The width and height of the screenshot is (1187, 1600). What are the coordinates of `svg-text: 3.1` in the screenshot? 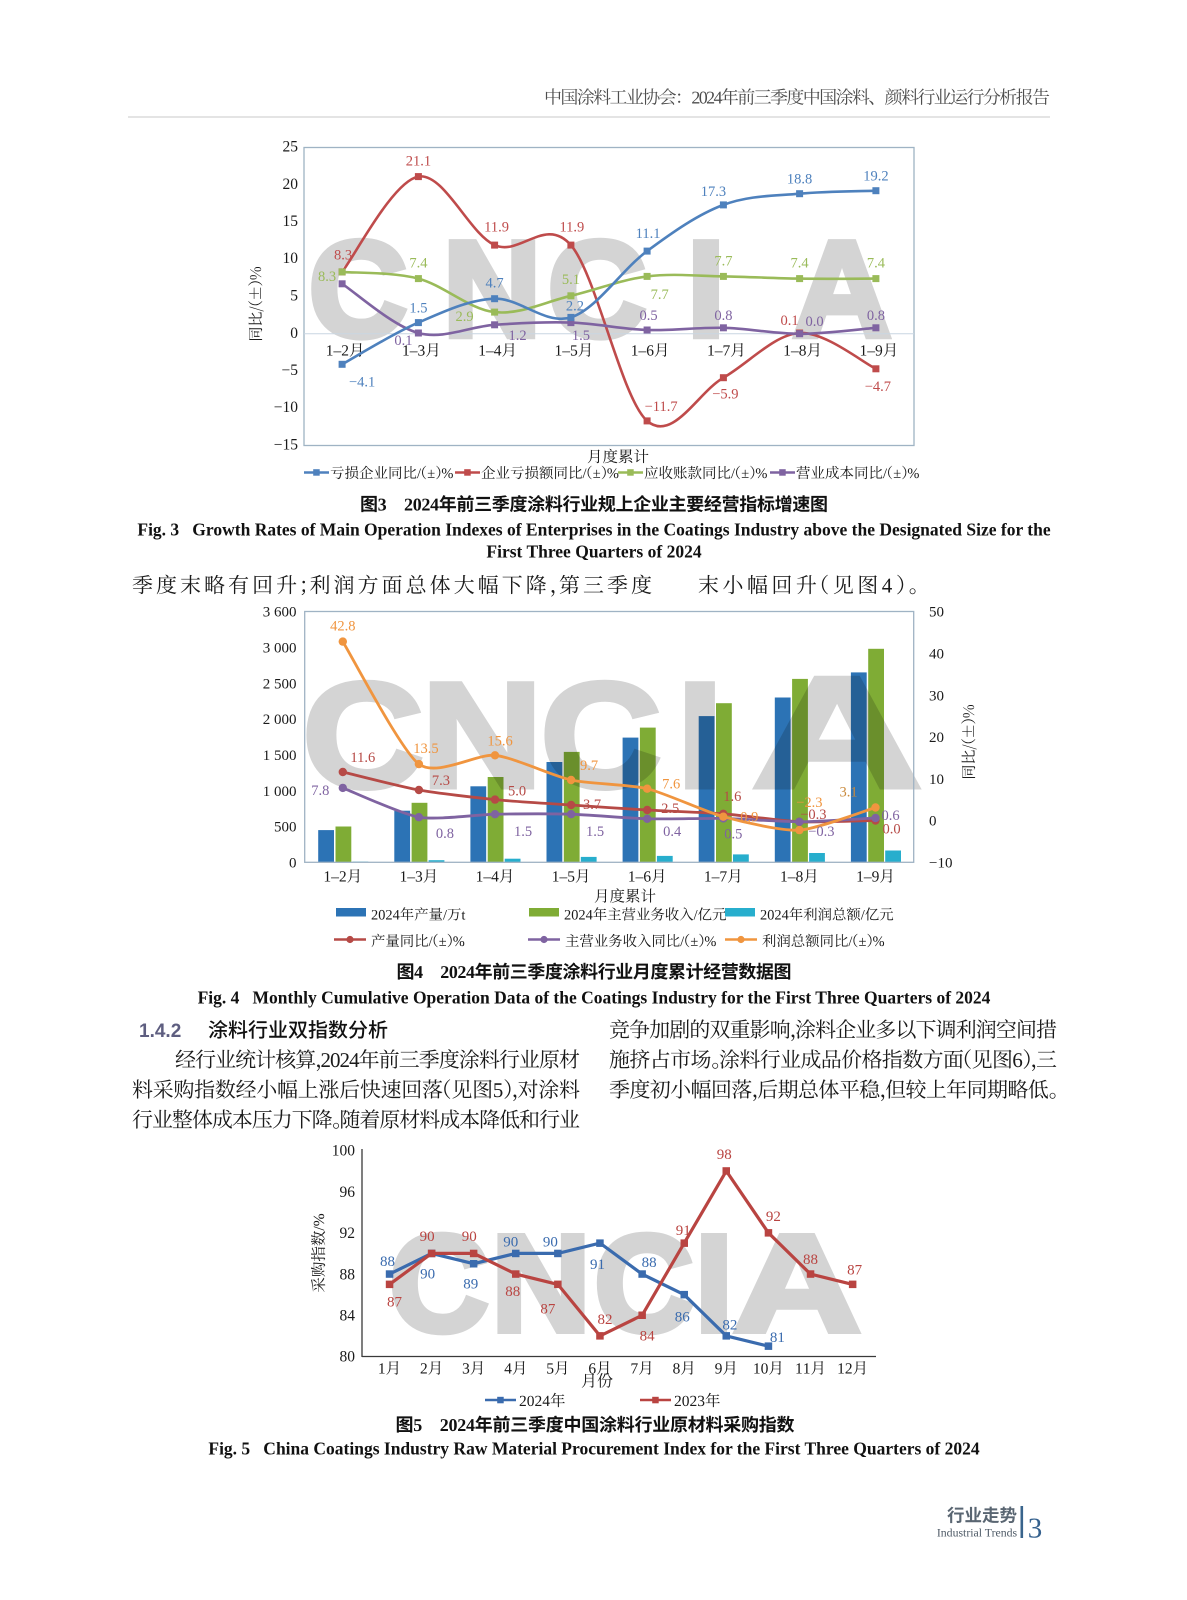 It's located at (848, 793).